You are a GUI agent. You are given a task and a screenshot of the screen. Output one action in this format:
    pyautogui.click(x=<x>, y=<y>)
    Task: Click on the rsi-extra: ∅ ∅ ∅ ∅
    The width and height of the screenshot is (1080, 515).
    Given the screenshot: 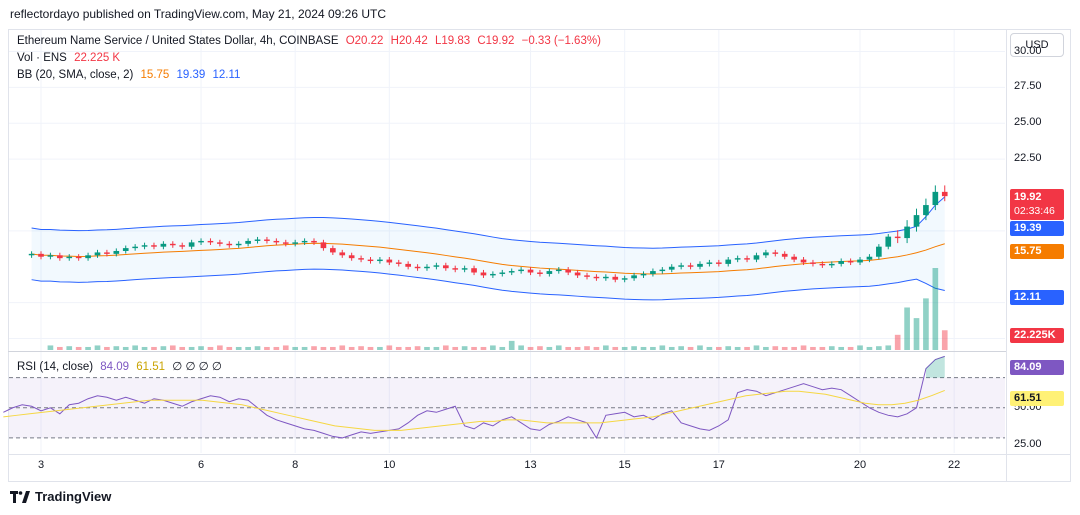 What is the action you would take?
    pyautogui.click(x=197, y=367)
    